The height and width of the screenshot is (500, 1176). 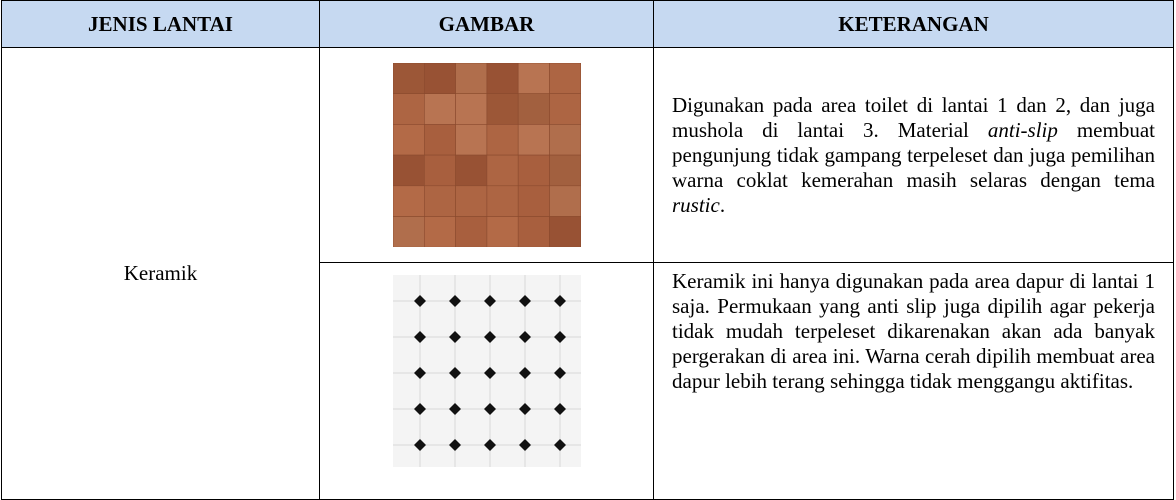 What do you see at coordinates (486, 24) in the screenshot?
I see `header-cell: GAMBAR` at bounding box center [486, 24].